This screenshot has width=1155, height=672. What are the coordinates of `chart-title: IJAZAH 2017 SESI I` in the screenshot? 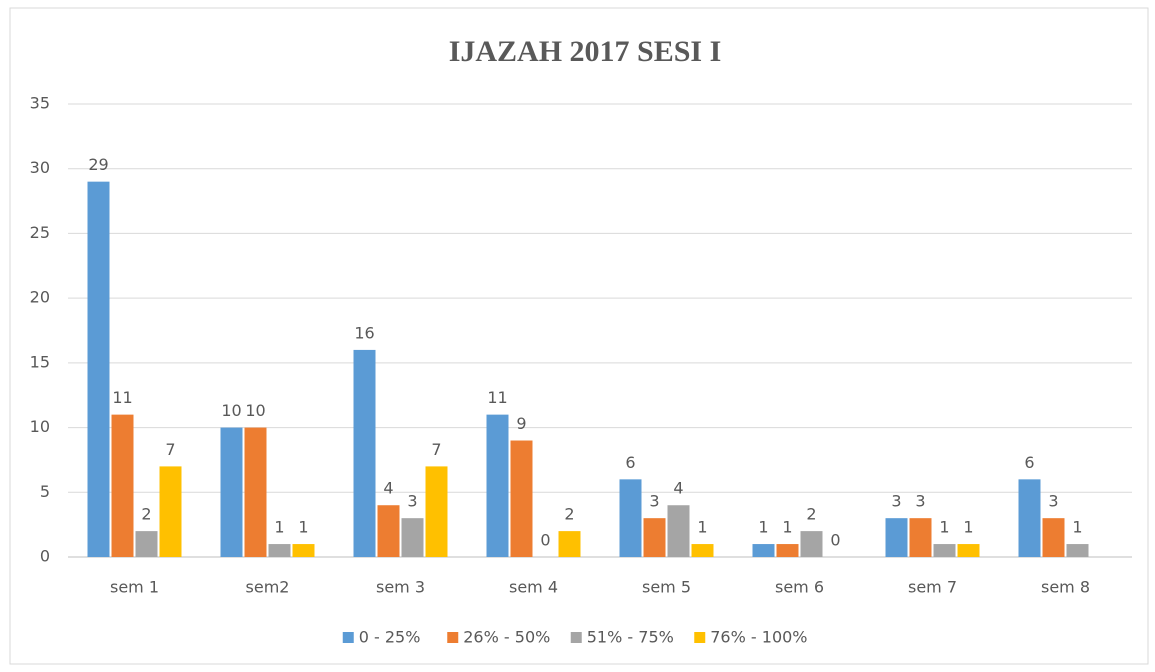 It's located at (585, 51).